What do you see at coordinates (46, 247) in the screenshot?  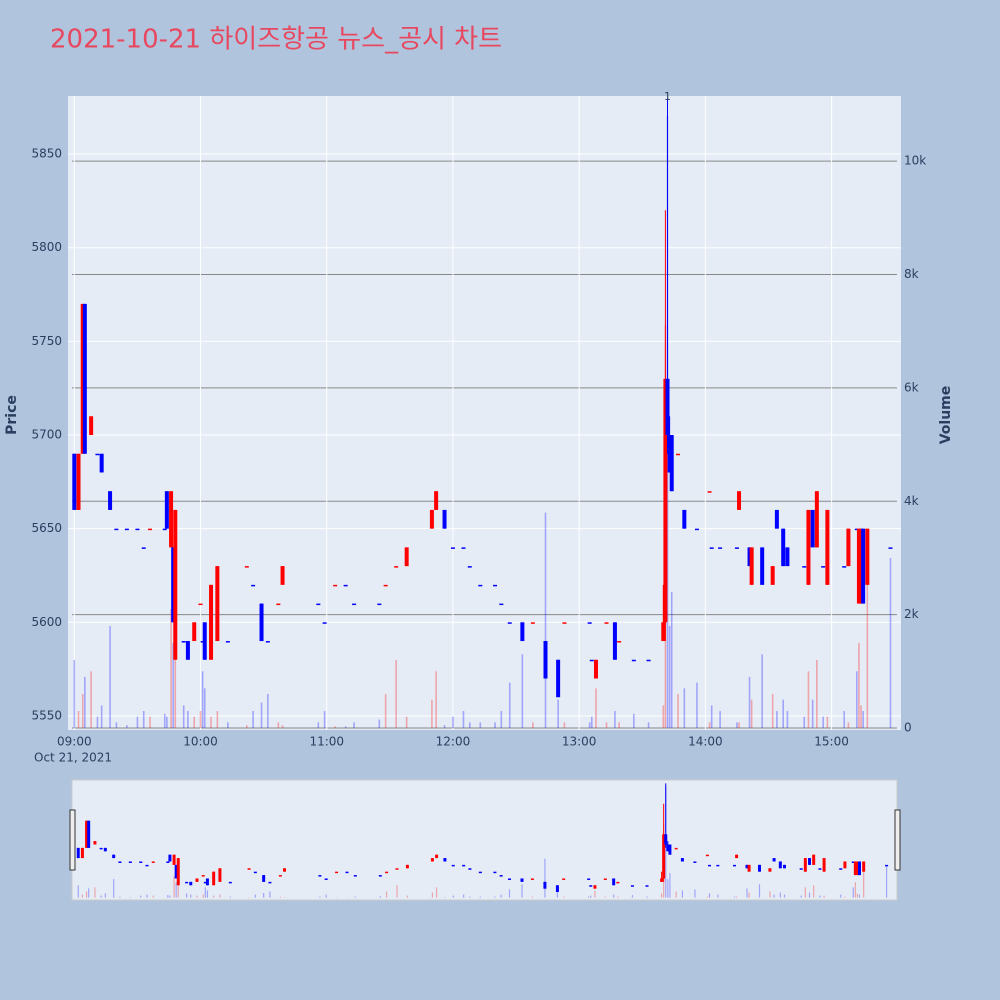 I see `y-tick-label: 5800` at bounding box center [46, 247].